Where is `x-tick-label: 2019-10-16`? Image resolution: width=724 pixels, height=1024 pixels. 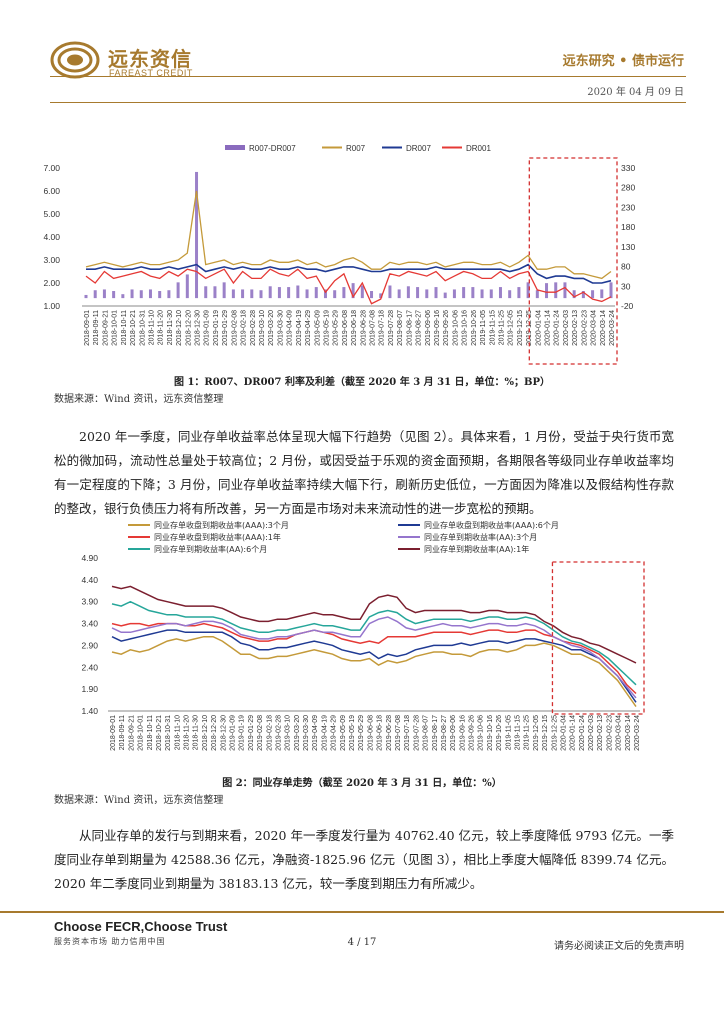
x-tick-label: 2019-10-16 is located at coordinates (490, 733).